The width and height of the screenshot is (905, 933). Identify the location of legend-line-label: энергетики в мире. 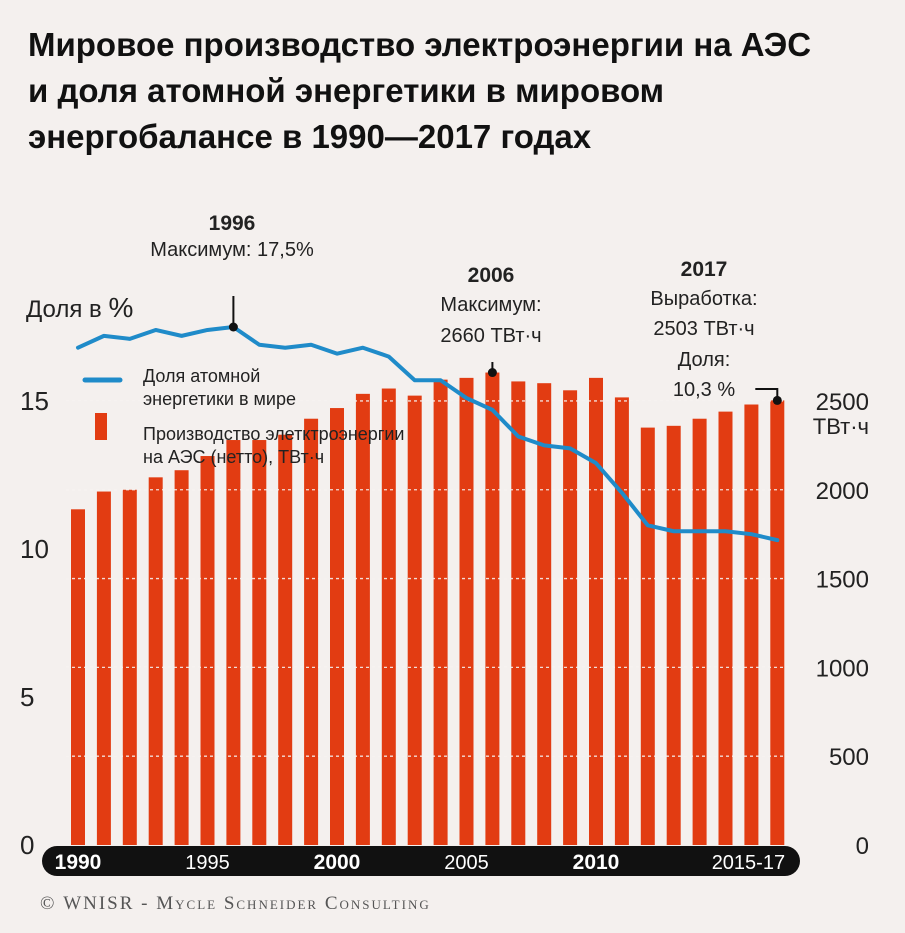
(219, 399).